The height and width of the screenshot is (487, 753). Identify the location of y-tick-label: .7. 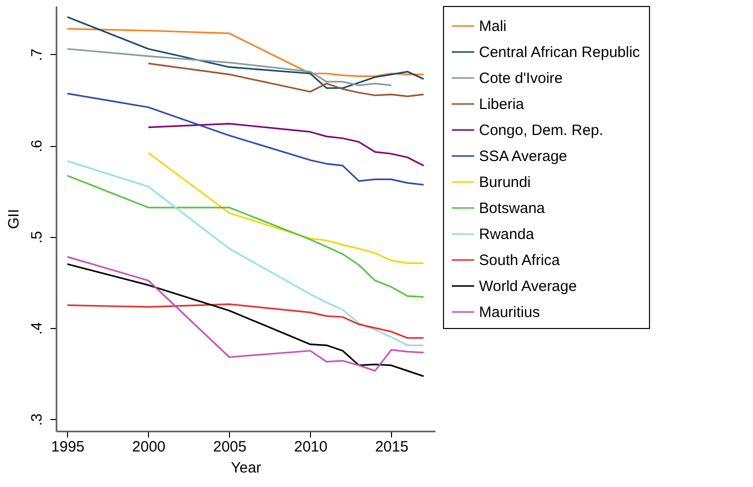
(37, 55).